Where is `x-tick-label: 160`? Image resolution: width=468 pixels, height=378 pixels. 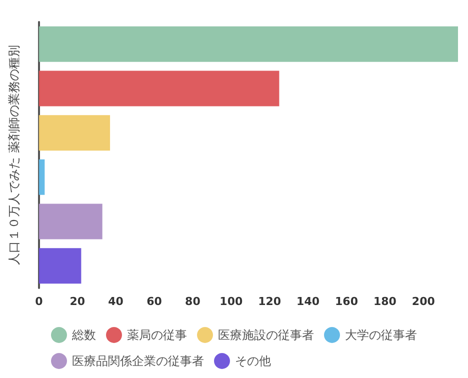
x-tick-label: 160 is located at coordinates (346, 301).